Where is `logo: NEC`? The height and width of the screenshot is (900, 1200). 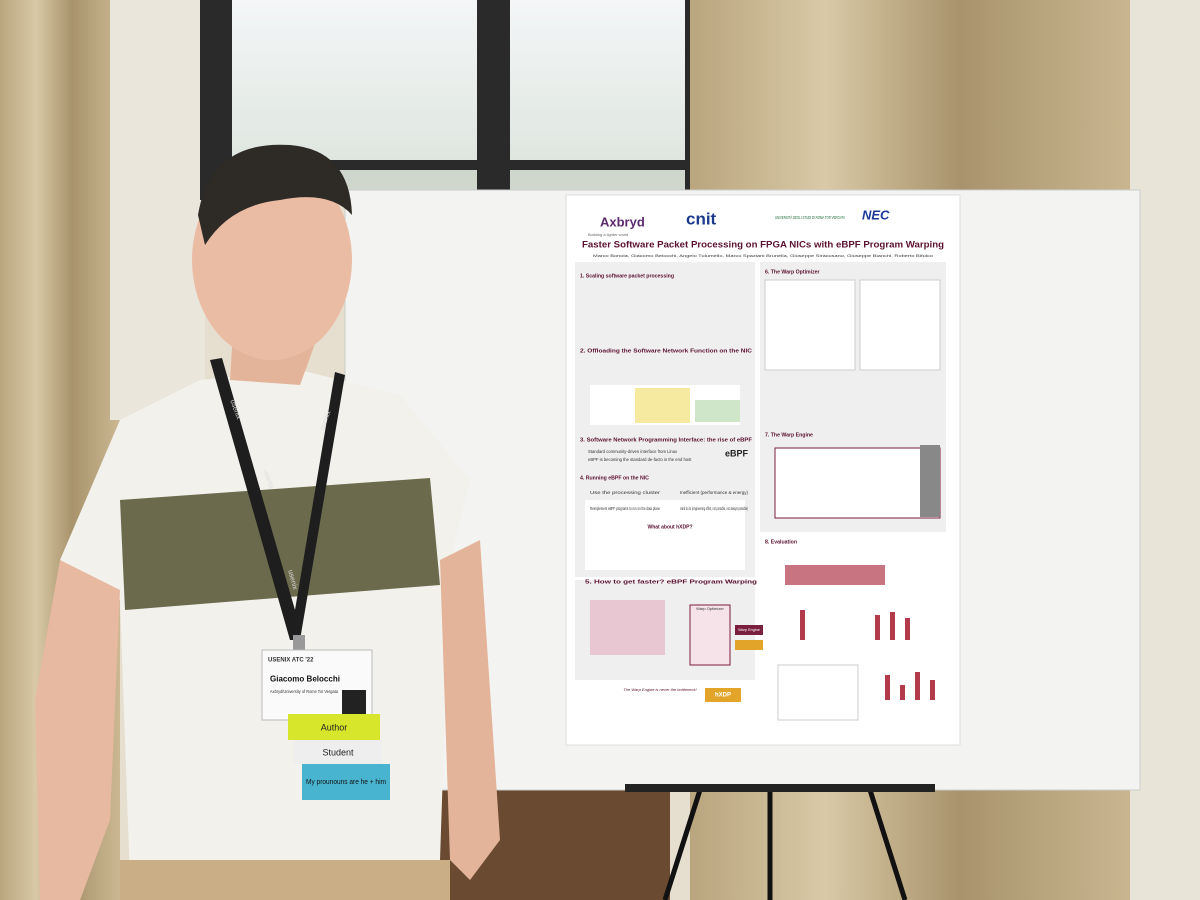 logo: NEC is located at coordinates (876, 214).